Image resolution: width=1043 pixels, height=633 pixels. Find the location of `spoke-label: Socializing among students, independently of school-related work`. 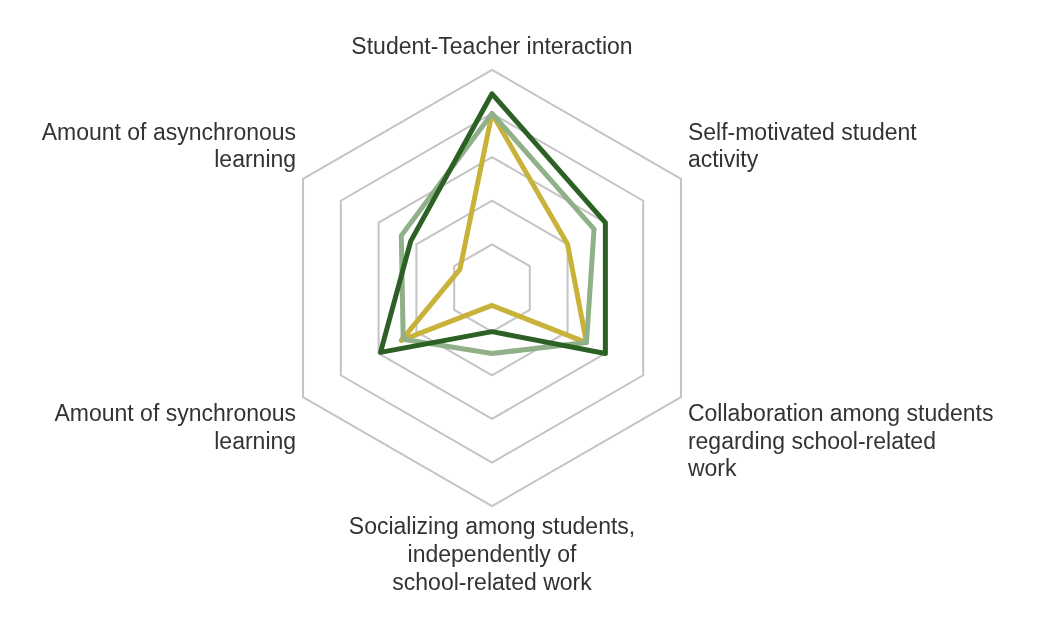

spoke-label: Socializing among students, independently of school-related work is located at coordinates (492, 554).